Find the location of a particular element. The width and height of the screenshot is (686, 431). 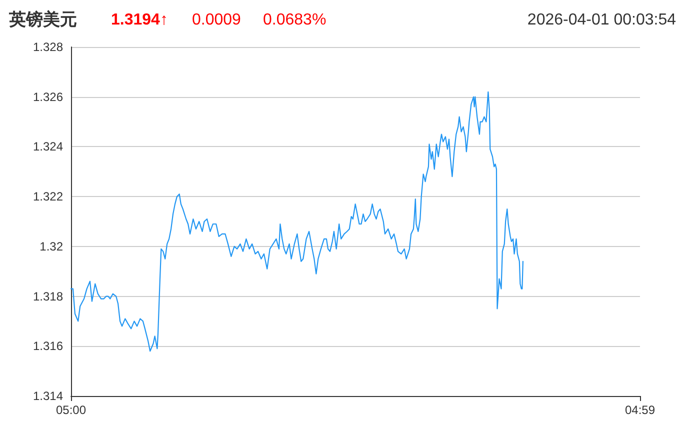

y-tick-label: 1.318 is located at coordinates (48, 296).